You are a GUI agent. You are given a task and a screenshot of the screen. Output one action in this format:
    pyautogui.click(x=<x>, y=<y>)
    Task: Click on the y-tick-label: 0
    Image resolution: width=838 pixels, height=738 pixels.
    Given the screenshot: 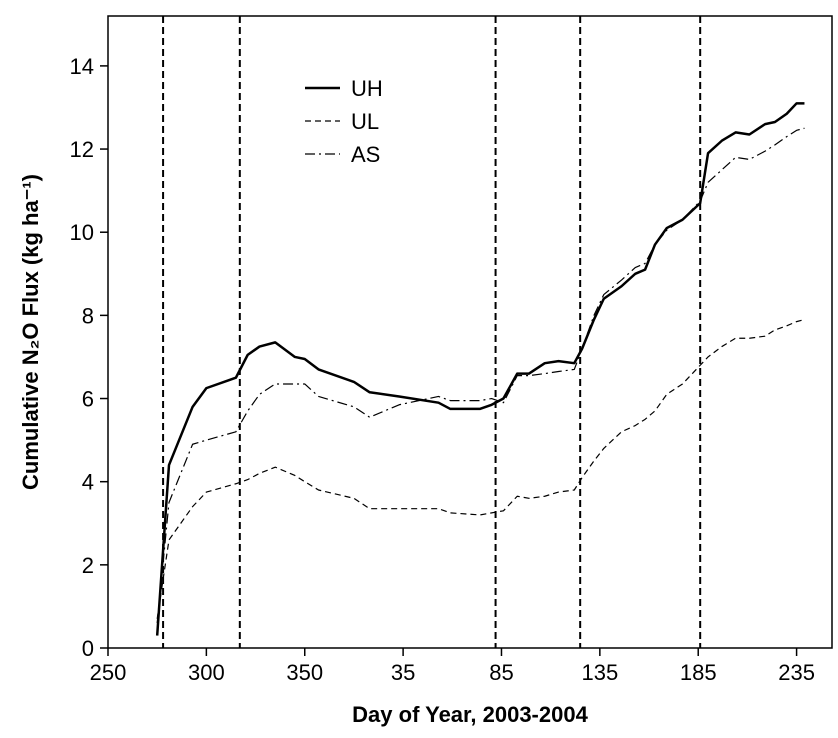 What is the action you would take?
    pyautogui.click(x=88, y=648)
    